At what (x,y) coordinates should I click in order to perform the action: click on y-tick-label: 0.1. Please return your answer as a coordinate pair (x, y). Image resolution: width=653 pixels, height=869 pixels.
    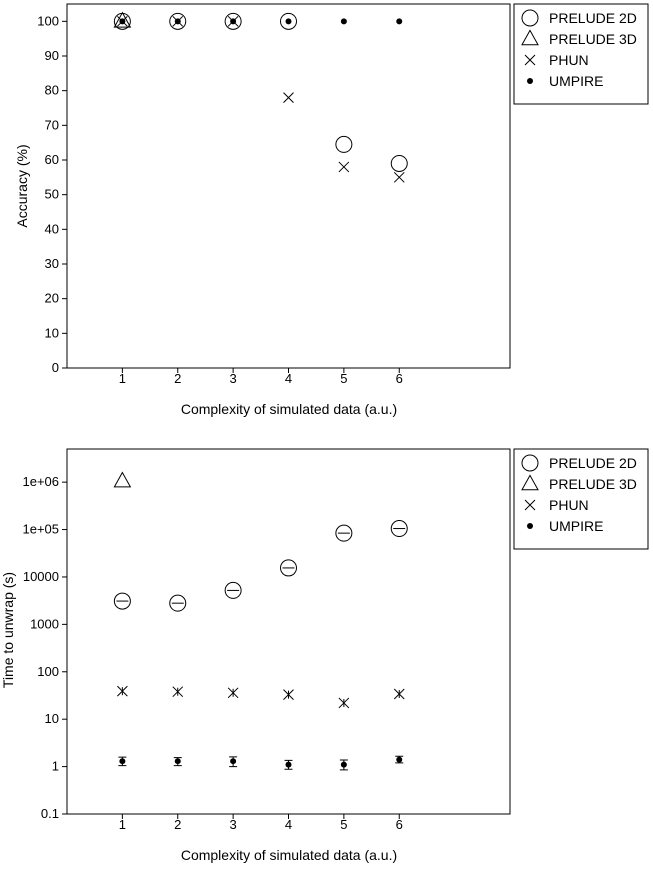
    Looking at the image, I should click on (50, 813).